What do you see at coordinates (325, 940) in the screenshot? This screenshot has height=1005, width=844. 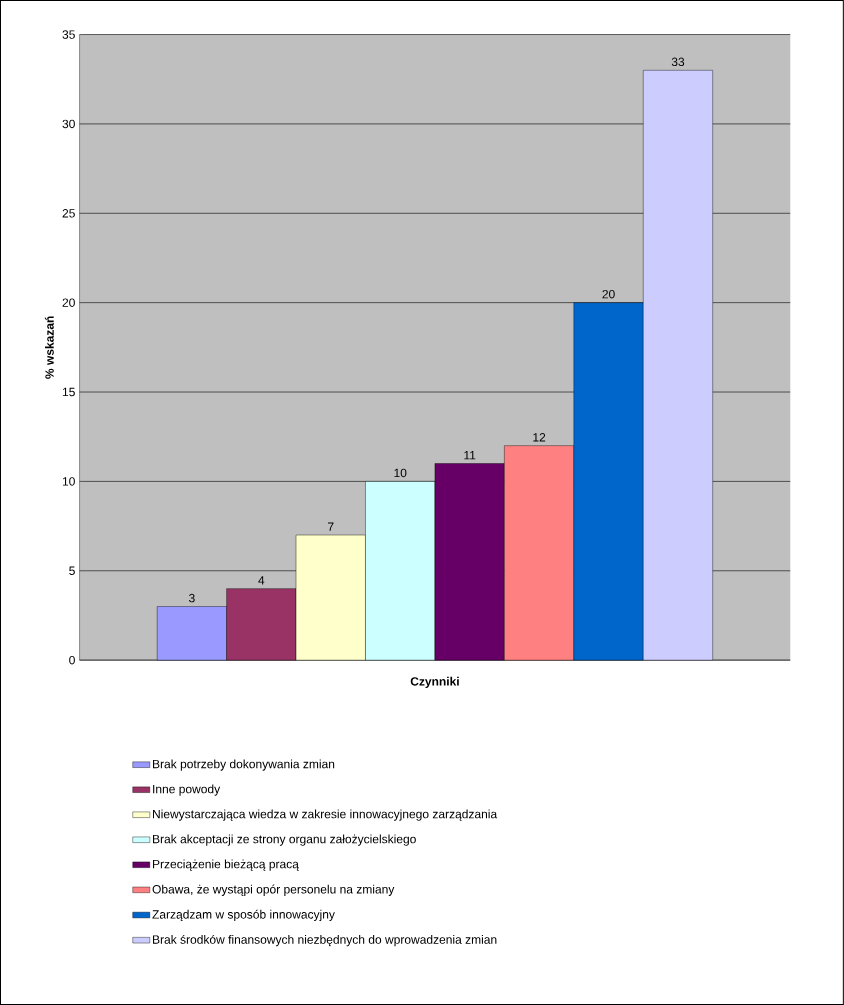 I see `legend-label: Brak środków finansowych niezbędnych do wprowadzenia zmian` at bounding box center [325, 940].